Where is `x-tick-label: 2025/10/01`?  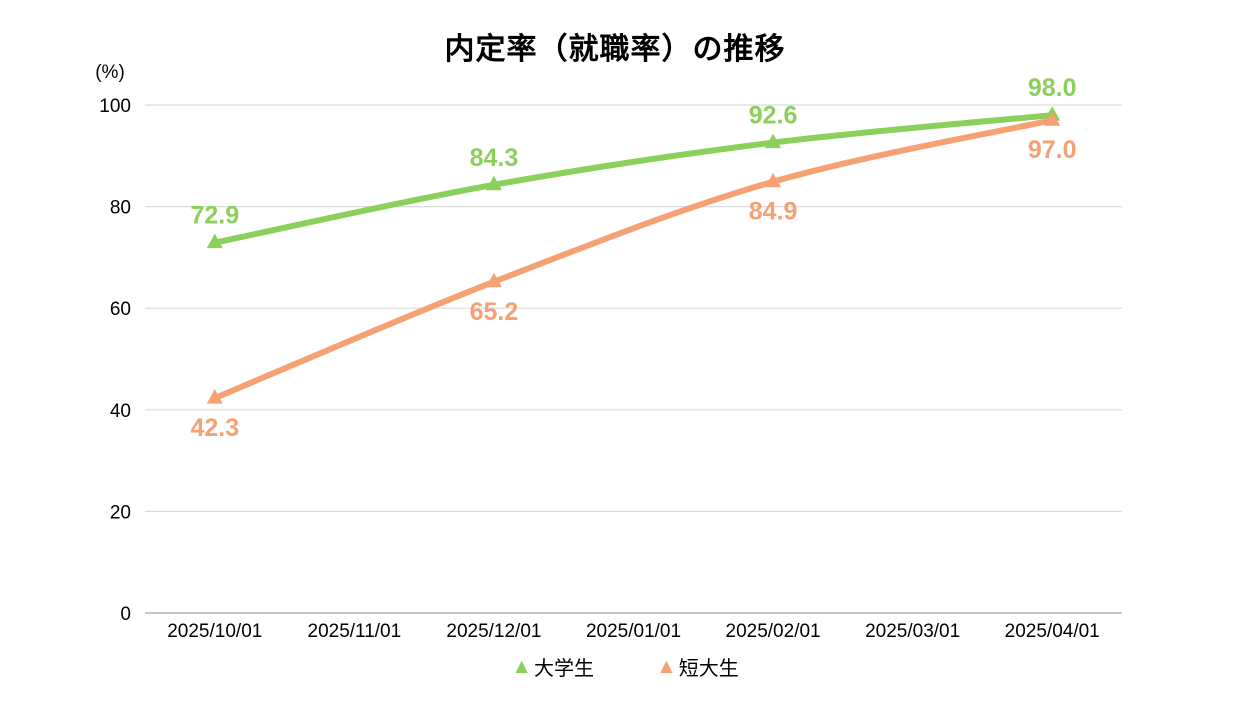 x-tick-label: 2025/10/01 is located at coordinates (214, 631).